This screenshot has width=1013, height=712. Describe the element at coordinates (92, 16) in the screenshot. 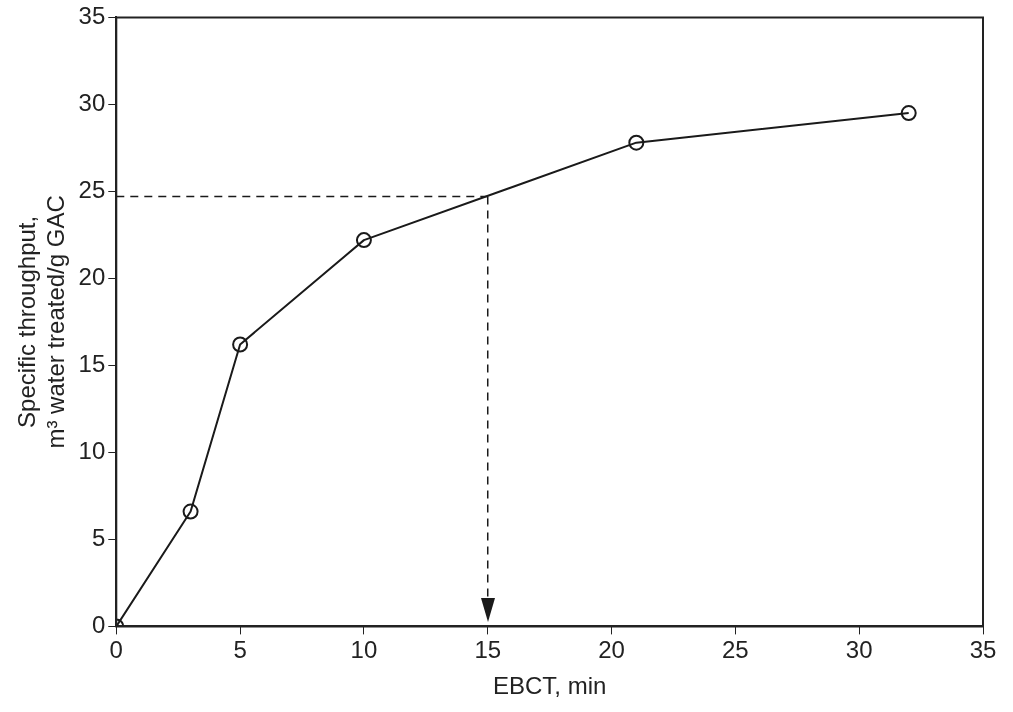

I see `y-tick-label: 35` at that location.